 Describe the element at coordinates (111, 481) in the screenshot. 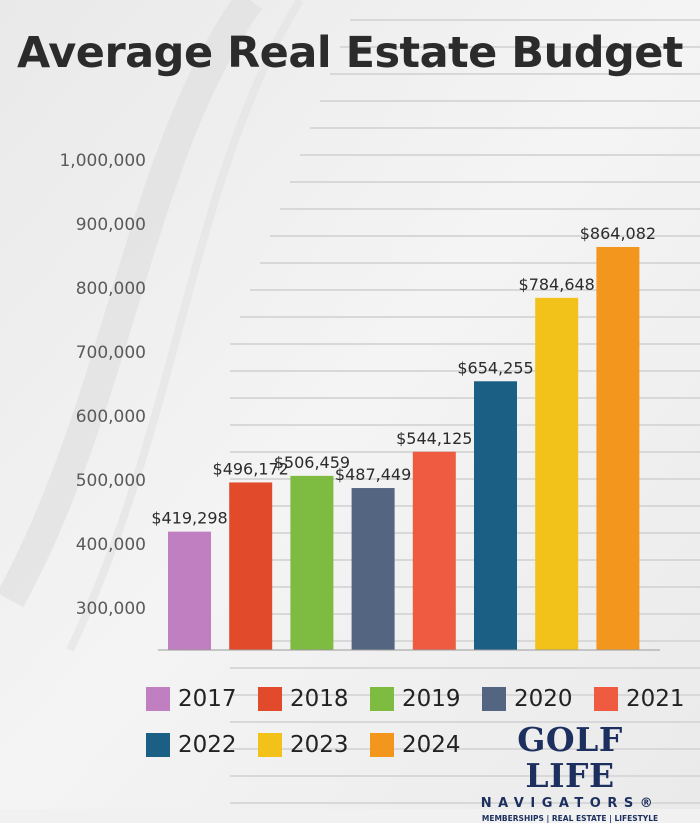

I see `y-tick-label: 500,000` at that location.